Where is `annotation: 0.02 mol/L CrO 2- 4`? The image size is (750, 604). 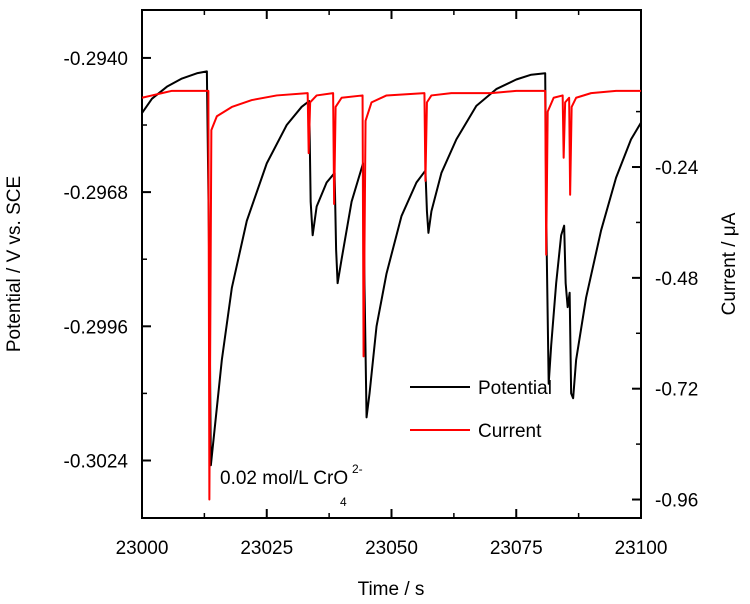
annotation: 0.02 mol/L CrO 2- 4 is located at coordinates (291, 485).